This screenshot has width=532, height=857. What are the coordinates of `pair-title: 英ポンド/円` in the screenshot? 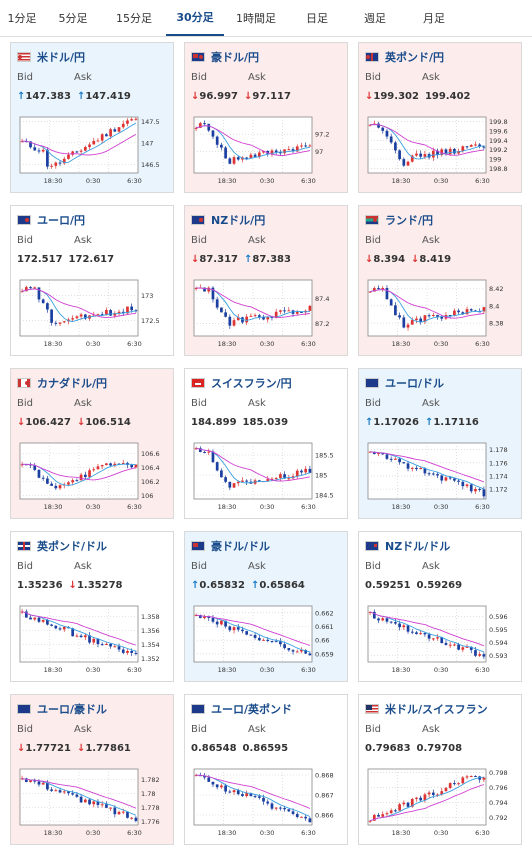 It's located at (404, 57).